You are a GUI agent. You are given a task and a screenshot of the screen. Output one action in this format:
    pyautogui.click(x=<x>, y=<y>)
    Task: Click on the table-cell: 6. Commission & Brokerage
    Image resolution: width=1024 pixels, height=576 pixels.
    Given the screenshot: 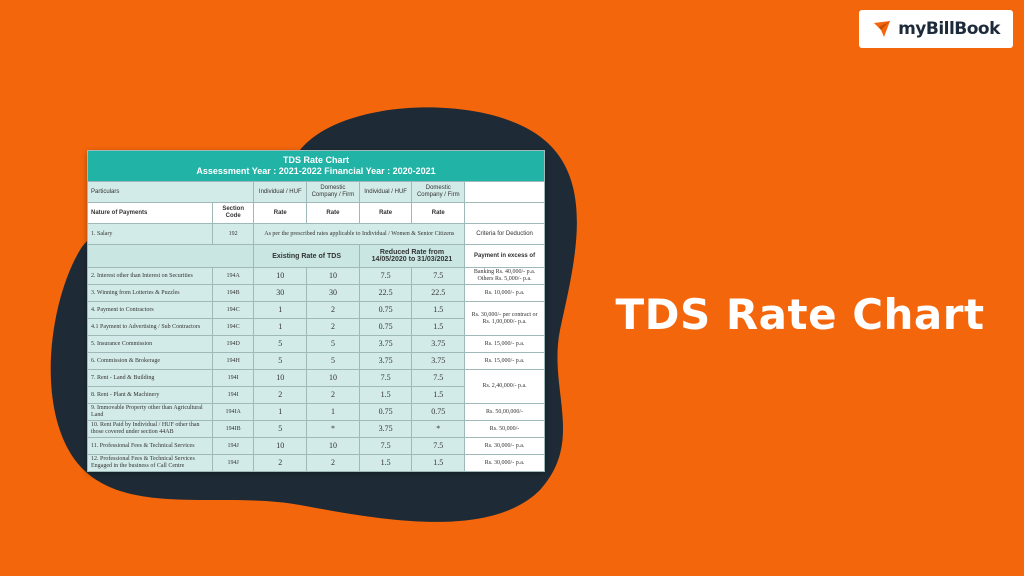 What is the action you would take?
    pyautogui.click(x=150, y=361)
    